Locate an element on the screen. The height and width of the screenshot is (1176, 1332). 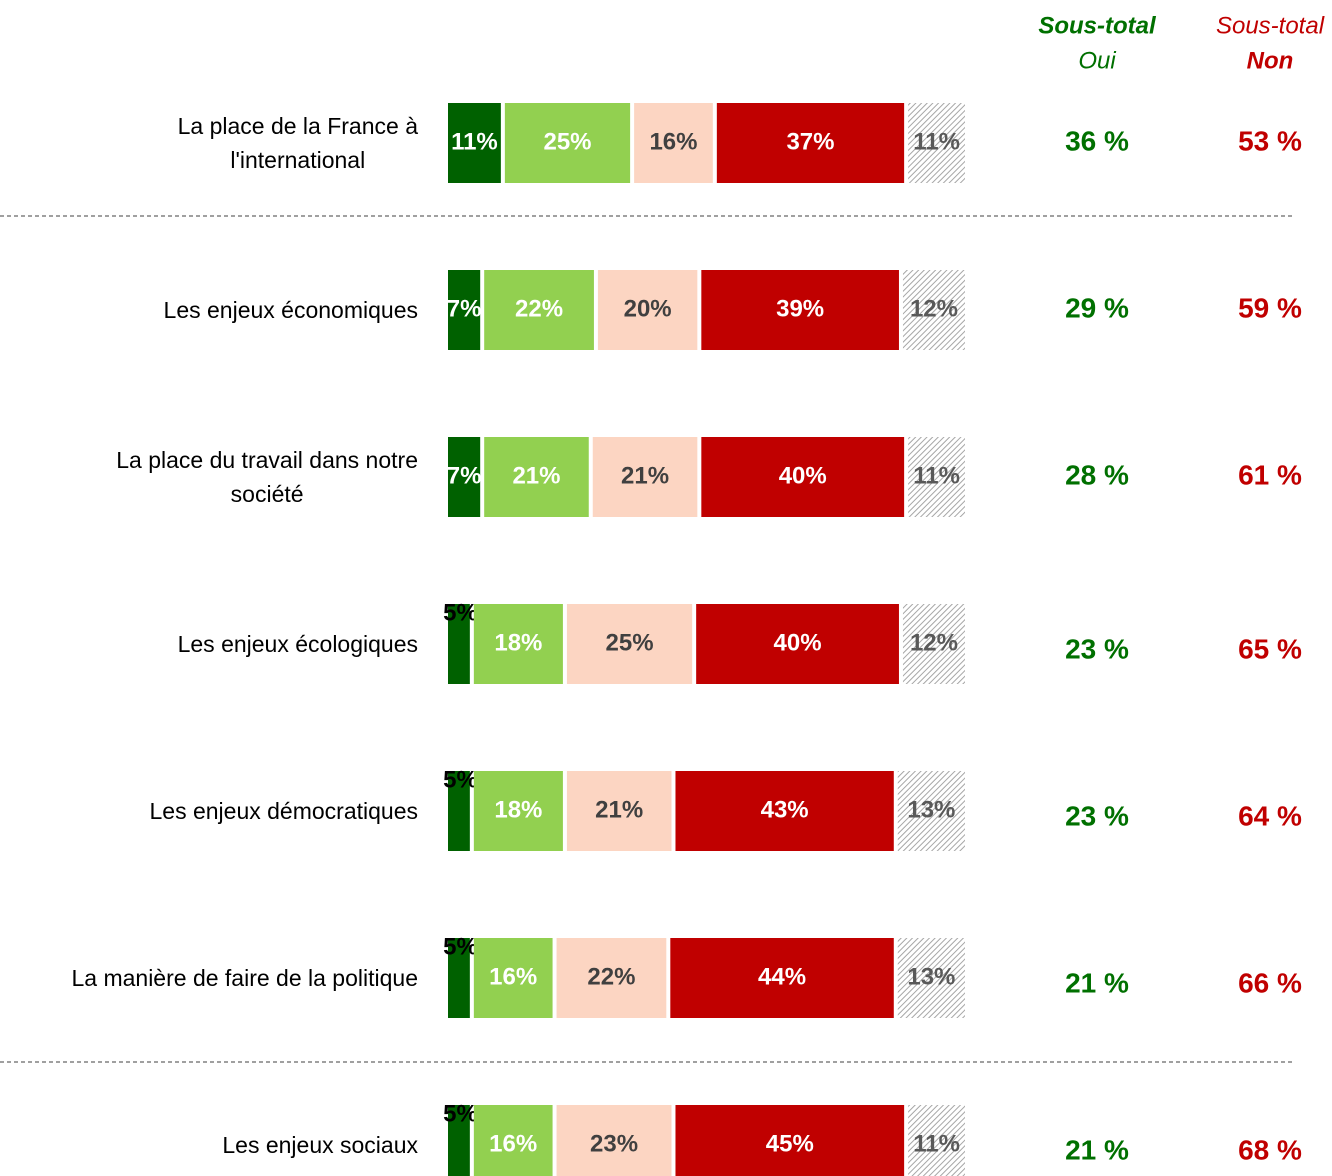
value-label: 45% is located at coordinates (790, 1143).